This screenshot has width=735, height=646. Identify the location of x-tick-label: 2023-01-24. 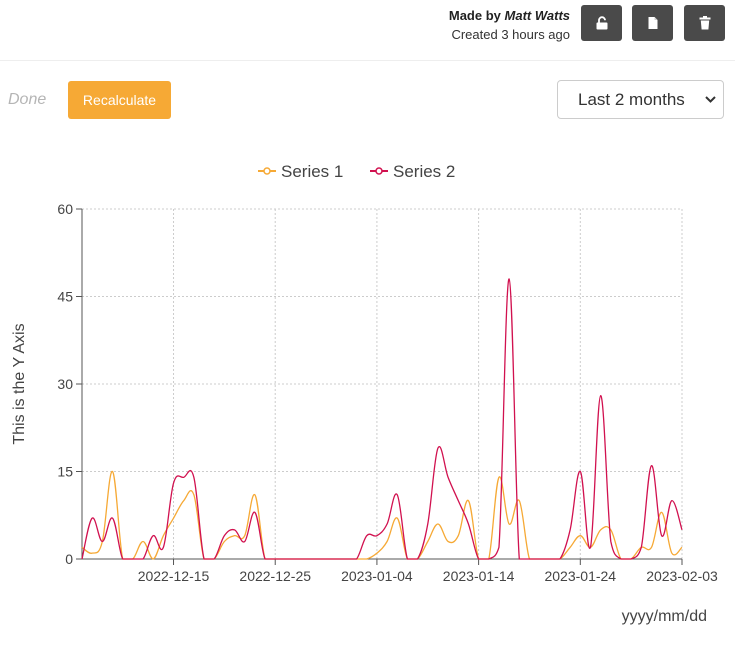
(580, 576).